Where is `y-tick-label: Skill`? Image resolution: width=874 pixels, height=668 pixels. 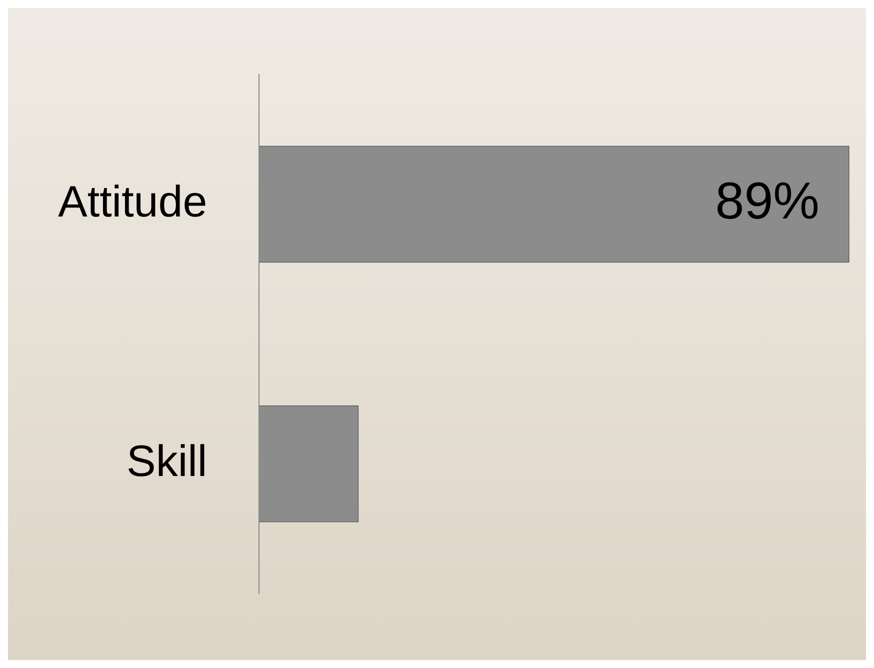
y-tick-label: Skill is located at coordinates (167, 461).